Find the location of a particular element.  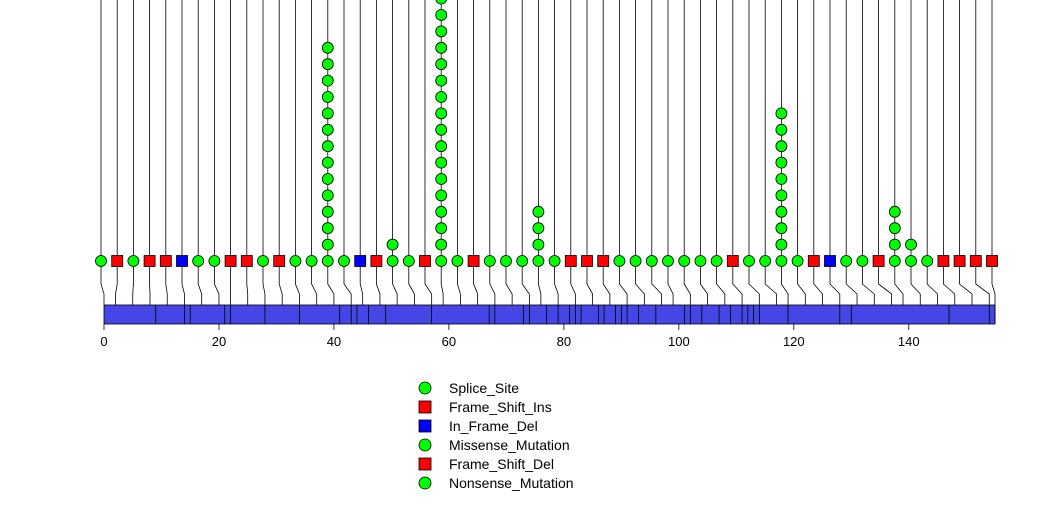

legend-marker-circle is located at coordinates (425, 445).